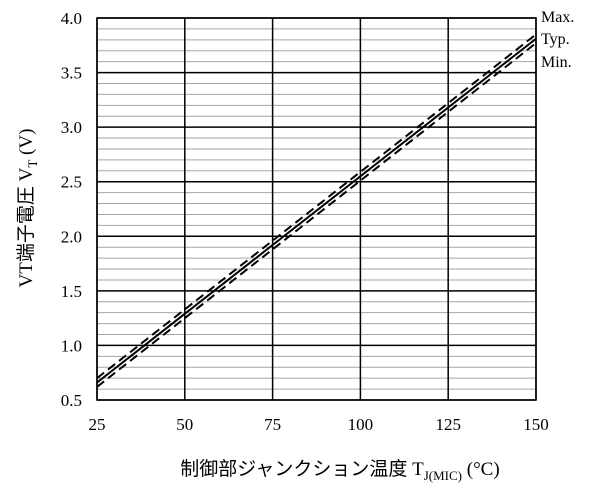  I want to click on x-axis-label: 制御部ジャンクション温度 TJ(MIC) (°C), so click(339, 470).